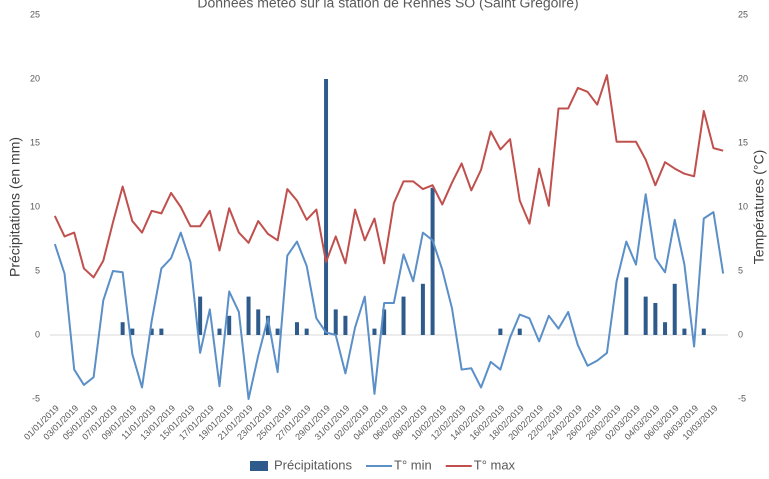 The width and height of the screenshot is (769, 479). Describe the element at coordinates (35, 142) in the screenshot. I see `y-tick-label: 15` at that location.